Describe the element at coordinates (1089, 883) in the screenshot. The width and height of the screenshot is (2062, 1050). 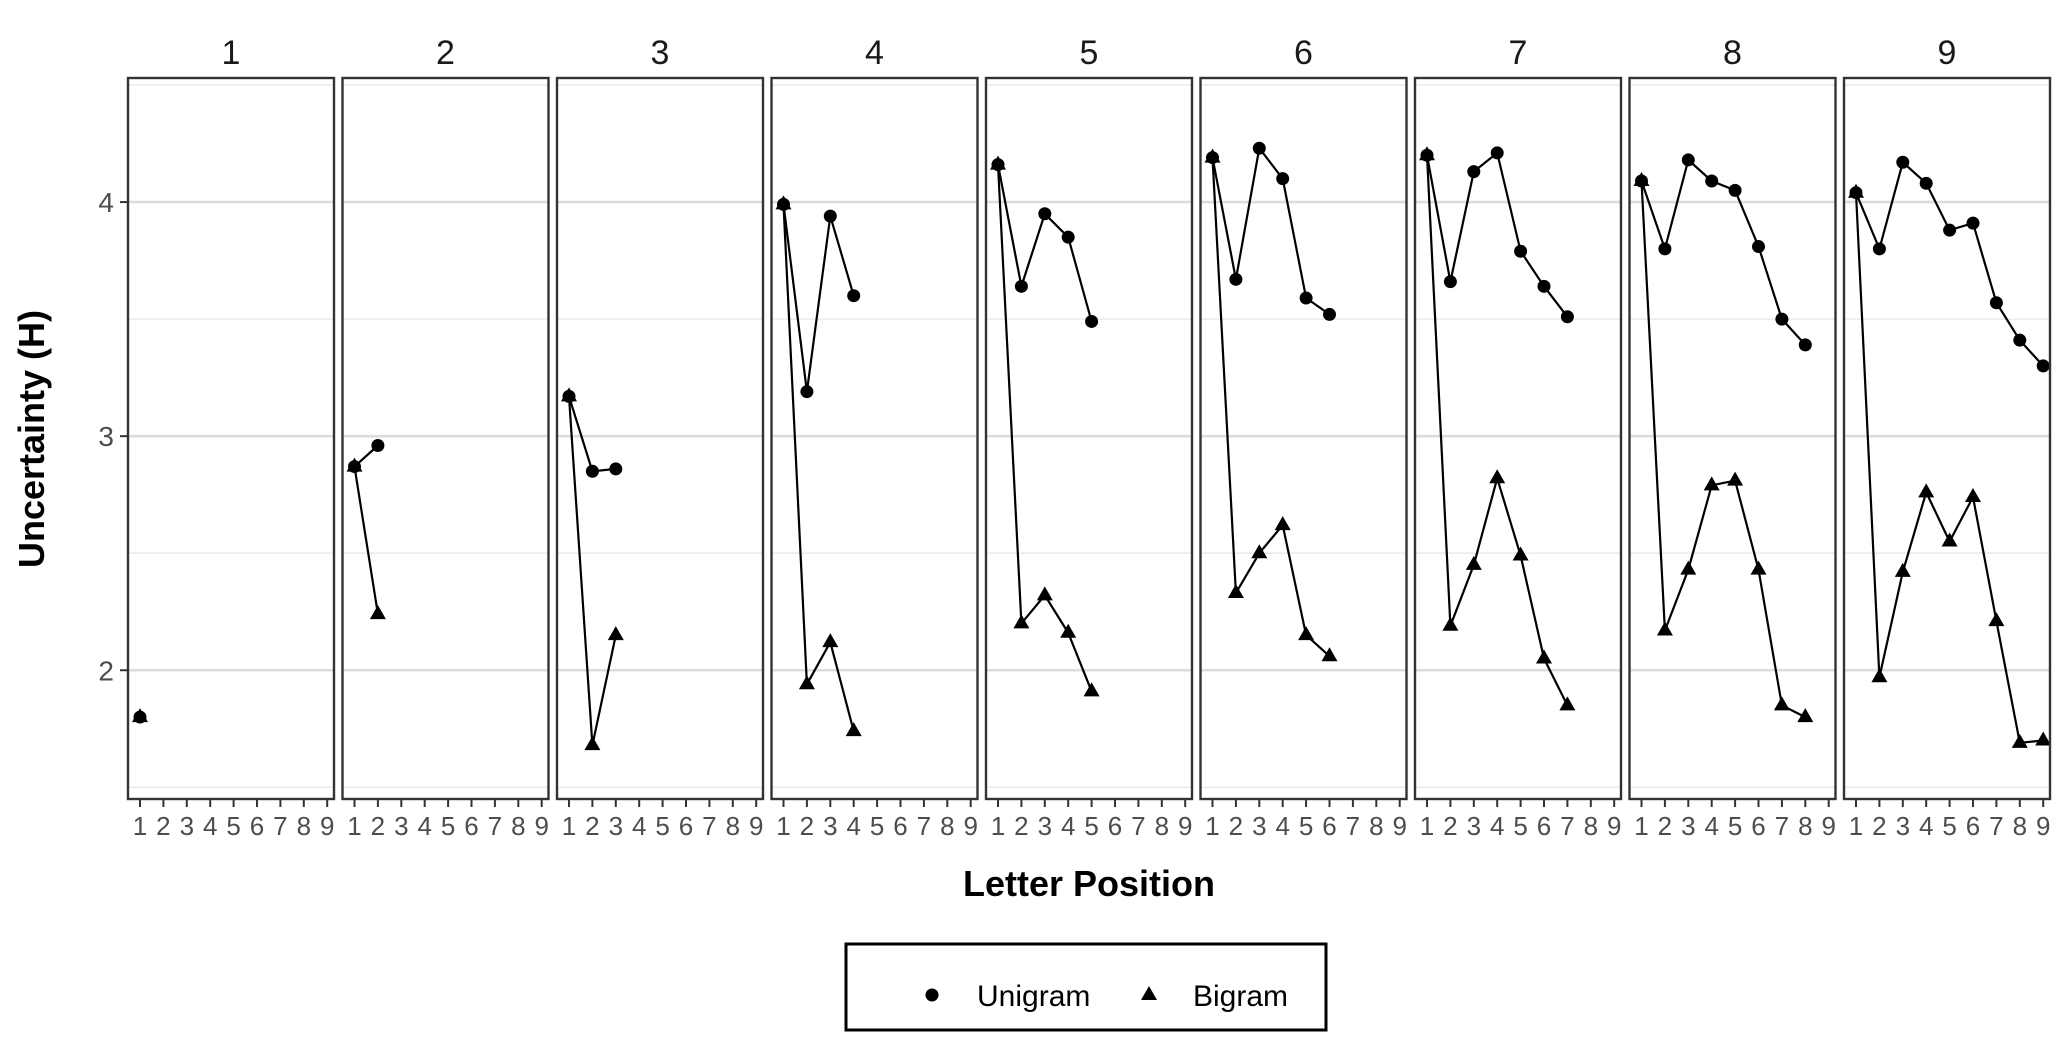
I see `x-axis-label: Letter Position` at that location.